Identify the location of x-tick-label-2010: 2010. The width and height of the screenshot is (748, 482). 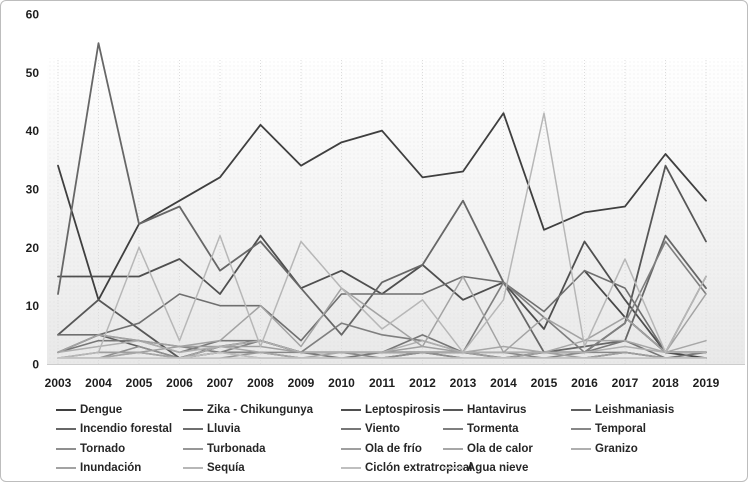
(341, 383).